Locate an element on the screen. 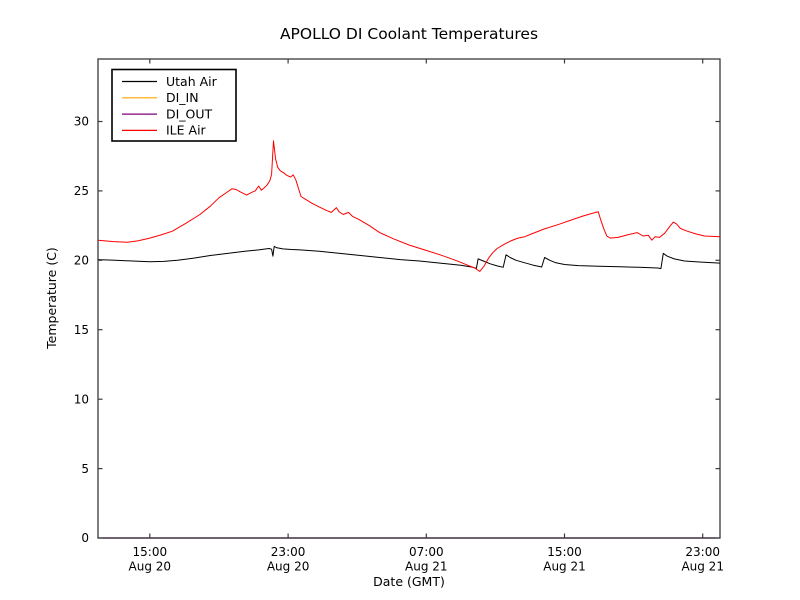 The height and width of the screenshot is (600, 800). legend-item-di-out: DI_OUT is located at coordinates (167, 113).